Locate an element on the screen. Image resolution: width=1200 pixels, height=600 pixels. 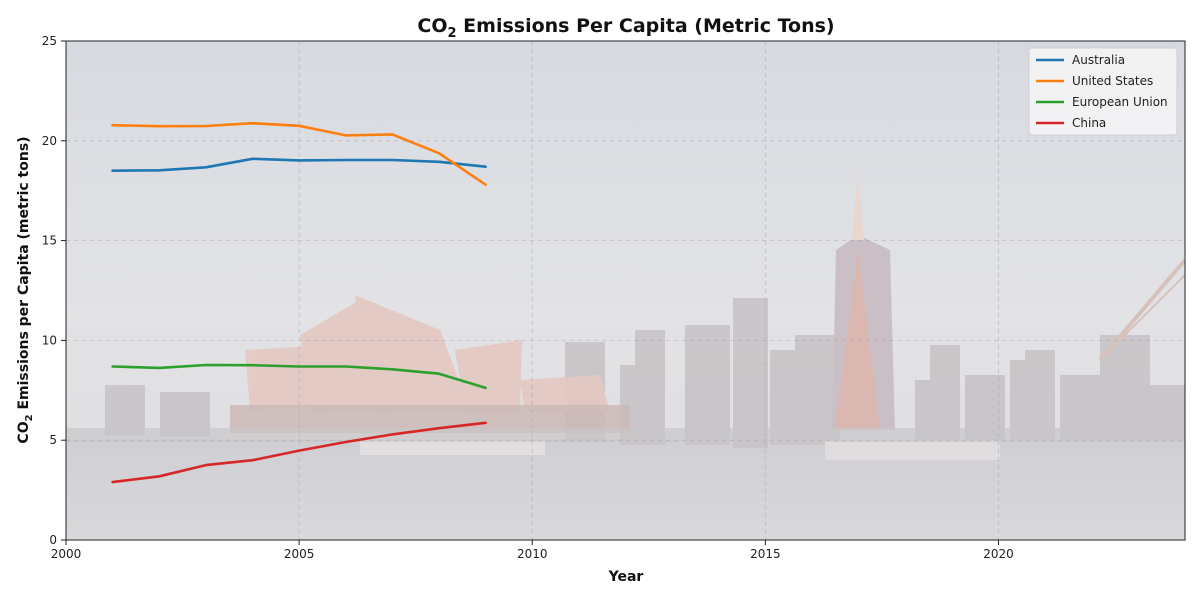
x-tick-label: 2010 is located at coordinates (532, 554).